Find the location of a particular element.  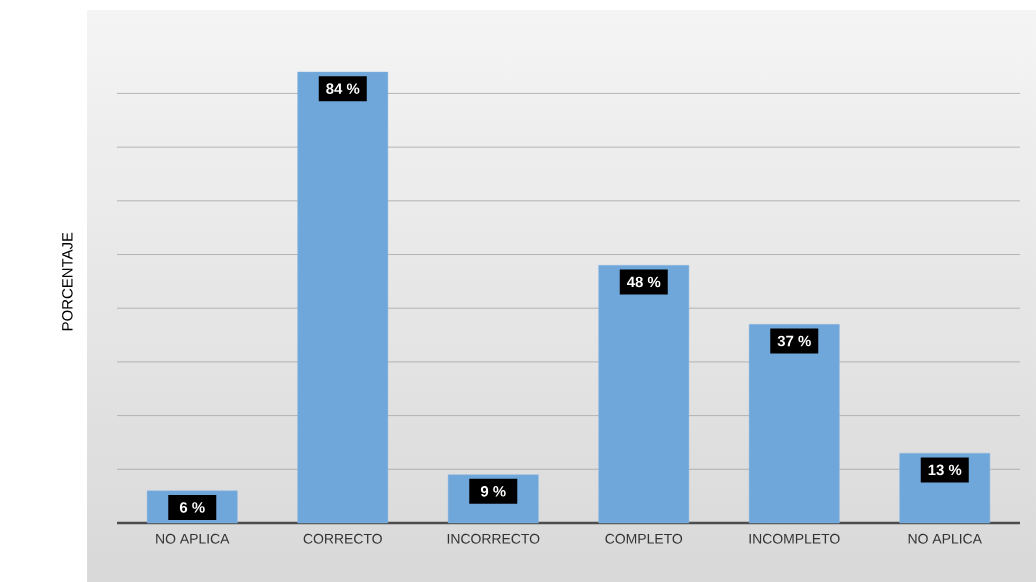

y-axis-title: PORCENTAJE is located at coordinates (67, 281).